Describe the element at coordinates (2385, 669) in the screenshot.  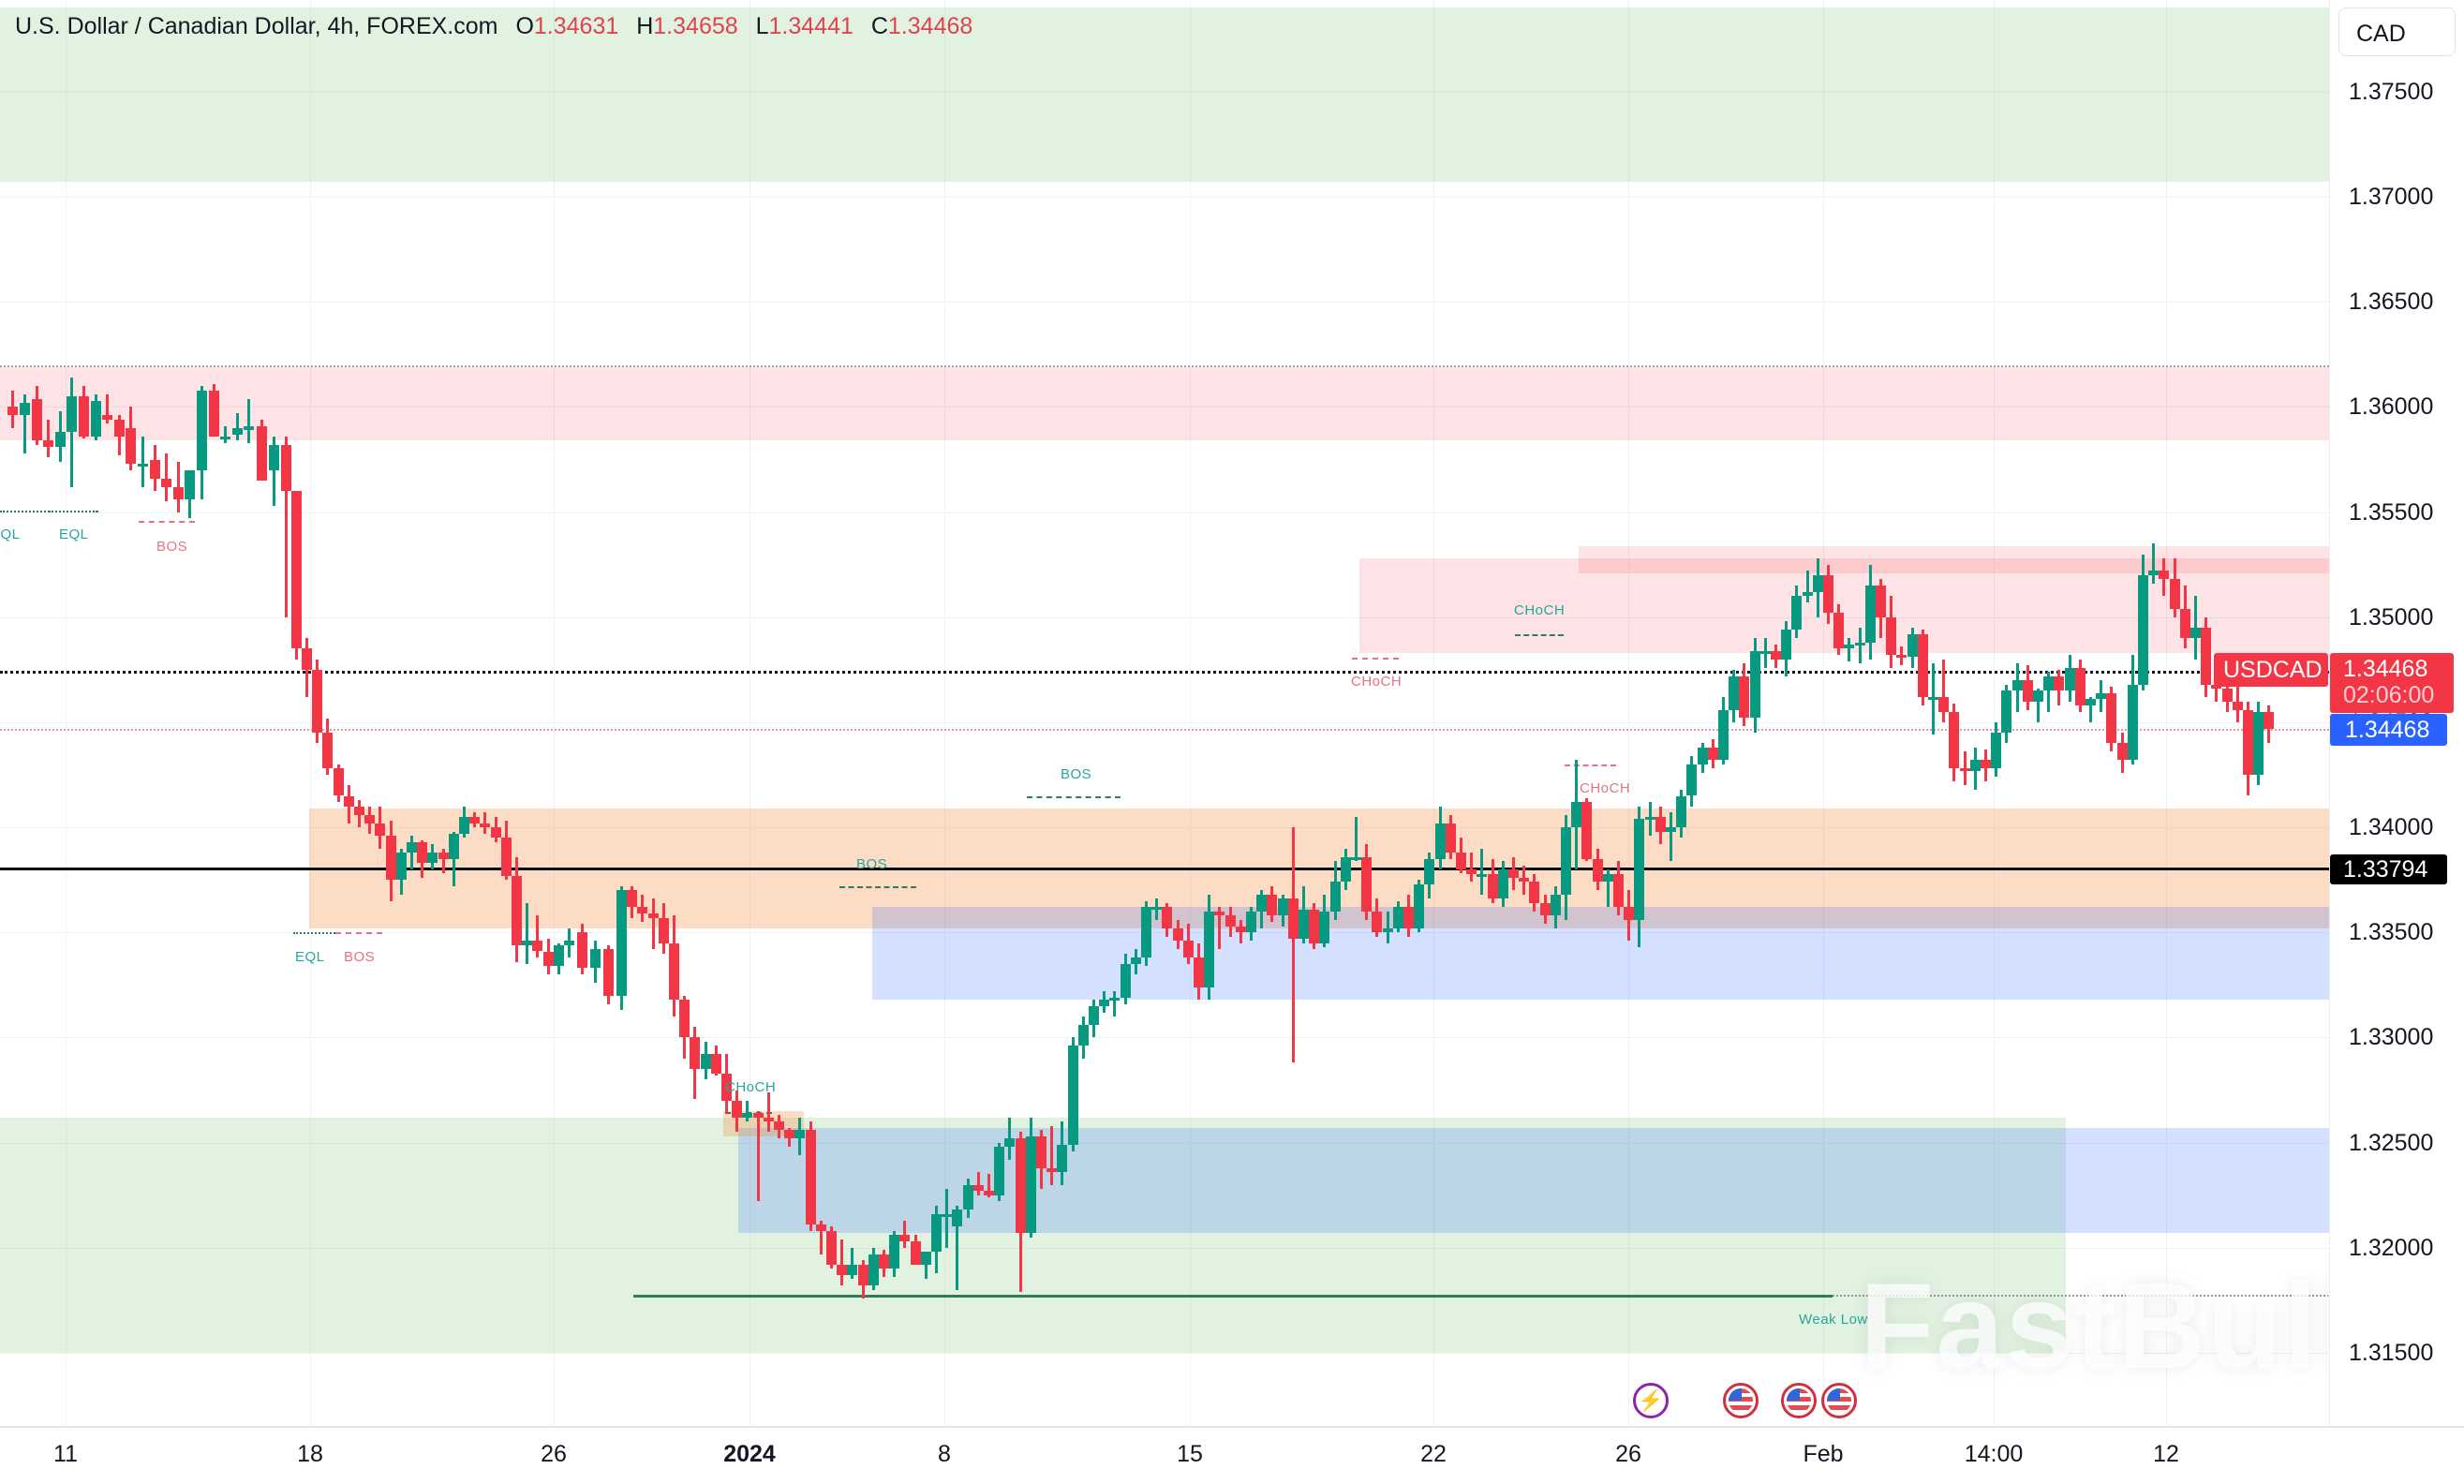
I see `last-price-value: 1.34468` at that location.